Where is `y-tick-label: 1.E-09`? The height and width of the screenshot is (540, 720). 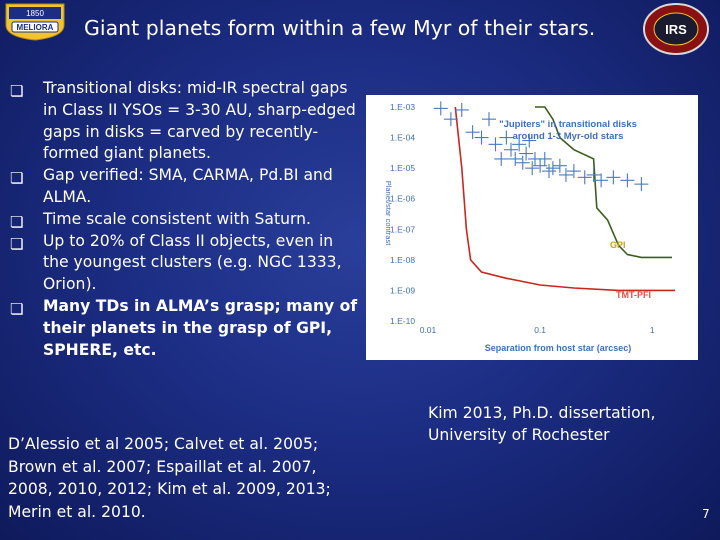
y-tick-label: 1.E-09 is located at coordinates (402, 290).